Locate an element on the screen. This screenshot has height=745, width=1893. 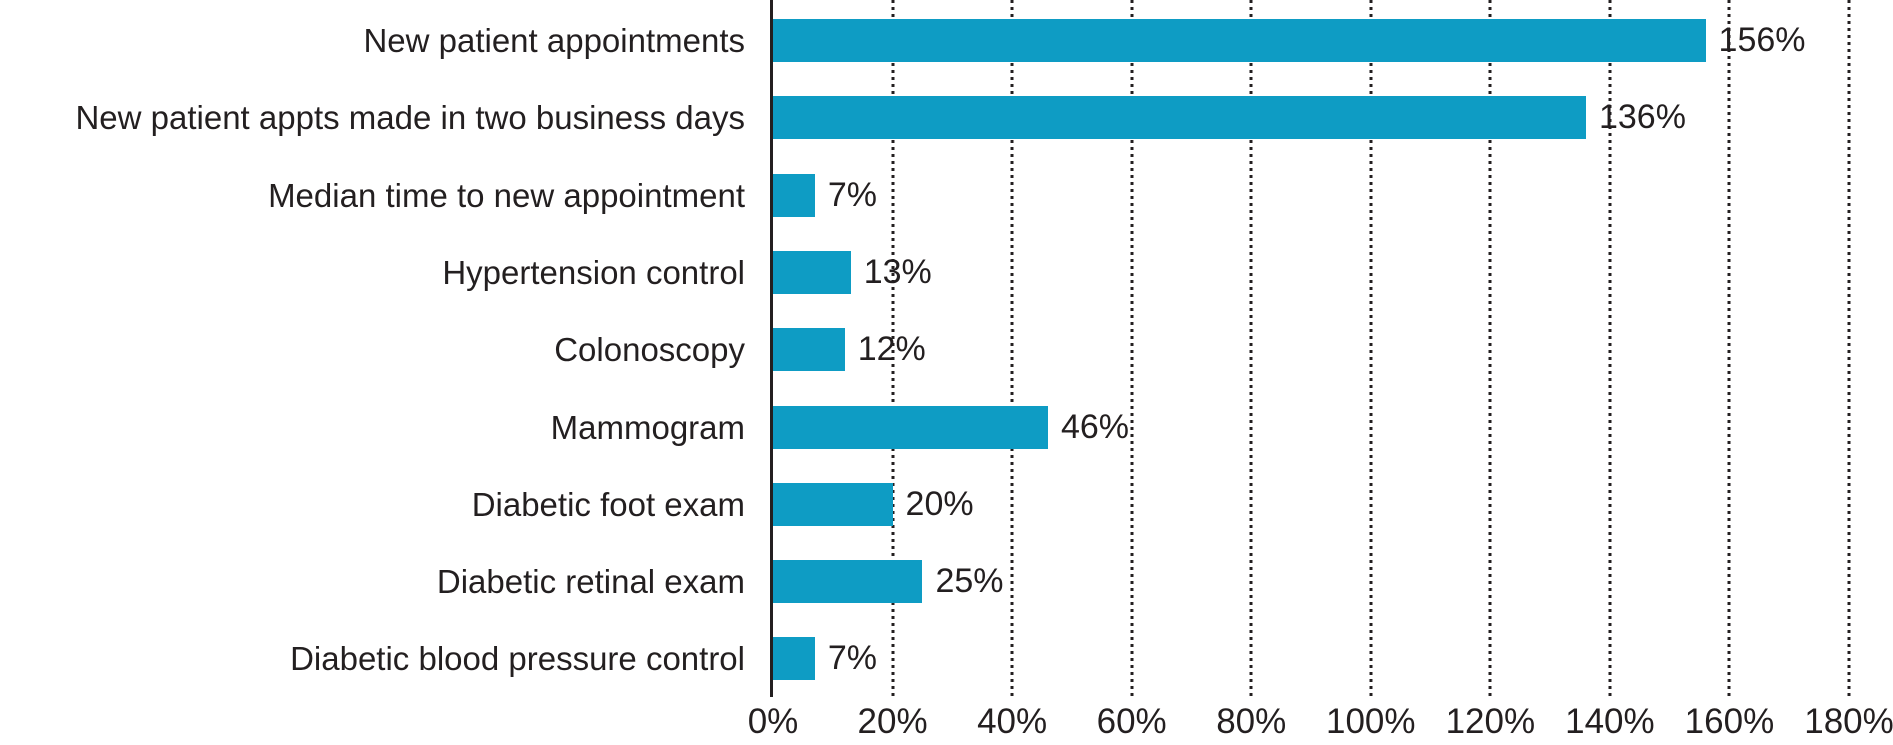
x-tick-label: 20% is located at coordinates (892, 721).